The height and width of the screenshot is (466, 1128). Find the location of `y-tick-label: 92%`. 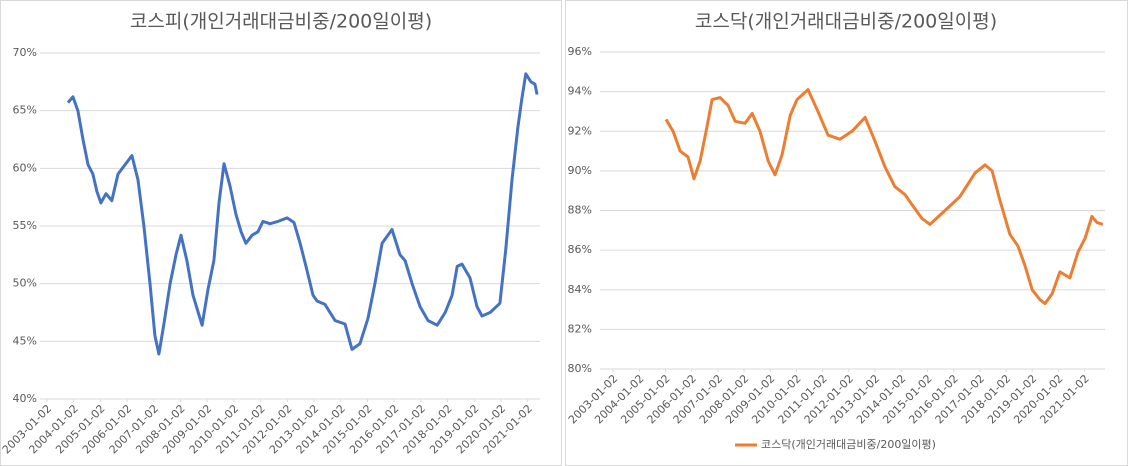

y-tick-label: 92% is located at coordinates (580, 130).